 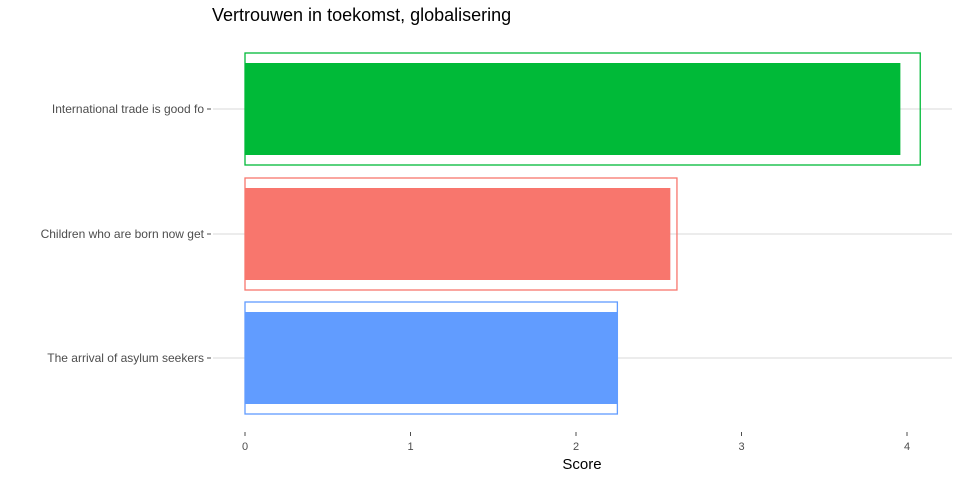 What do you see at coordinates (576, 447) in the screenshot?
I see `x-tick-label: 2` at bounding box center [576, 447].